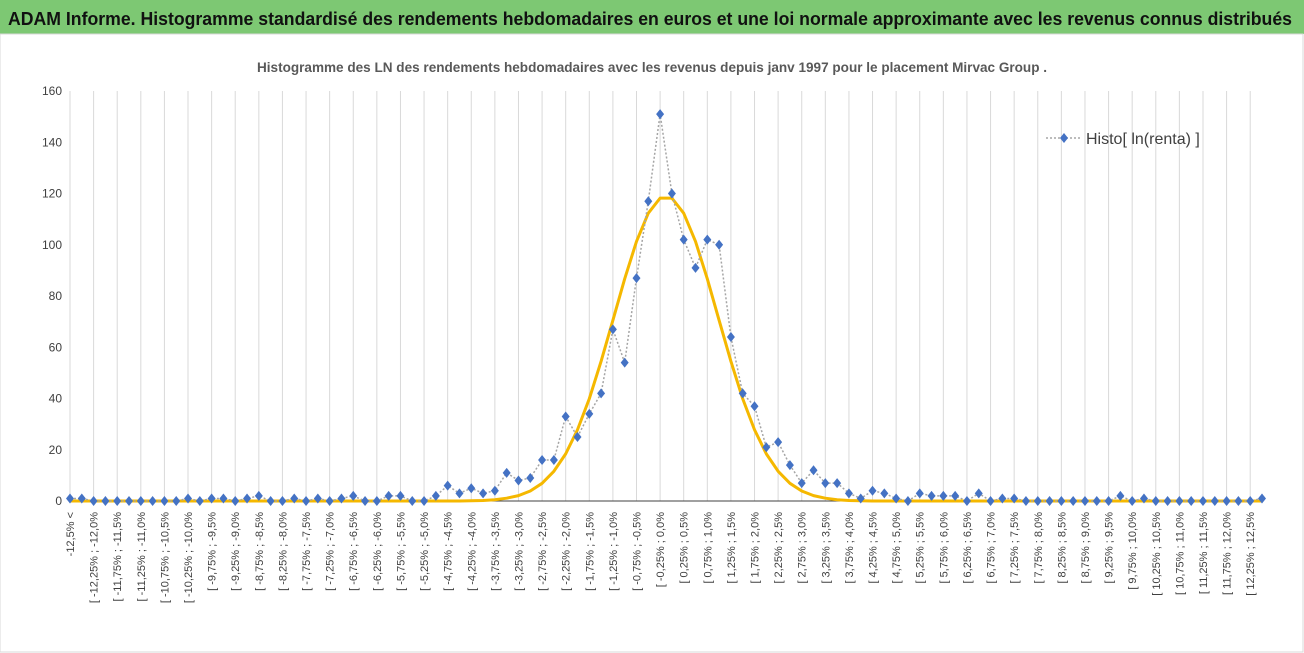  What do you see at coordinates (378, 551) in the screenshot?
I see `x-tick-label: [ -6,25% ; -6,0%` at bounding box center [378, 551].